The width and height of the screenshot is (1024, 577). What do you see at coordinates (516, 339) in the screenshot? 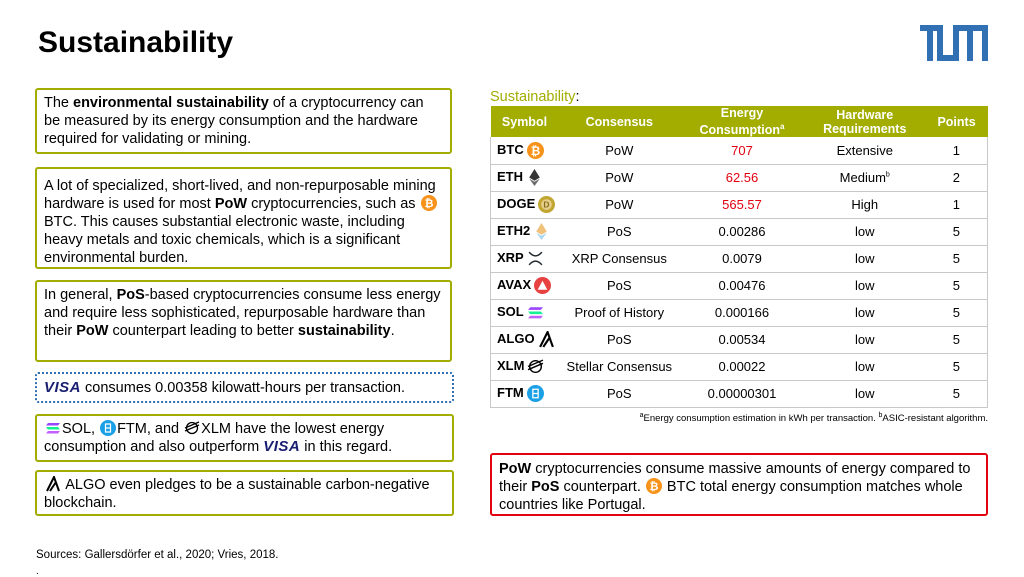
I see `symbol-text: ALGO` at bounding box center [516, 339].